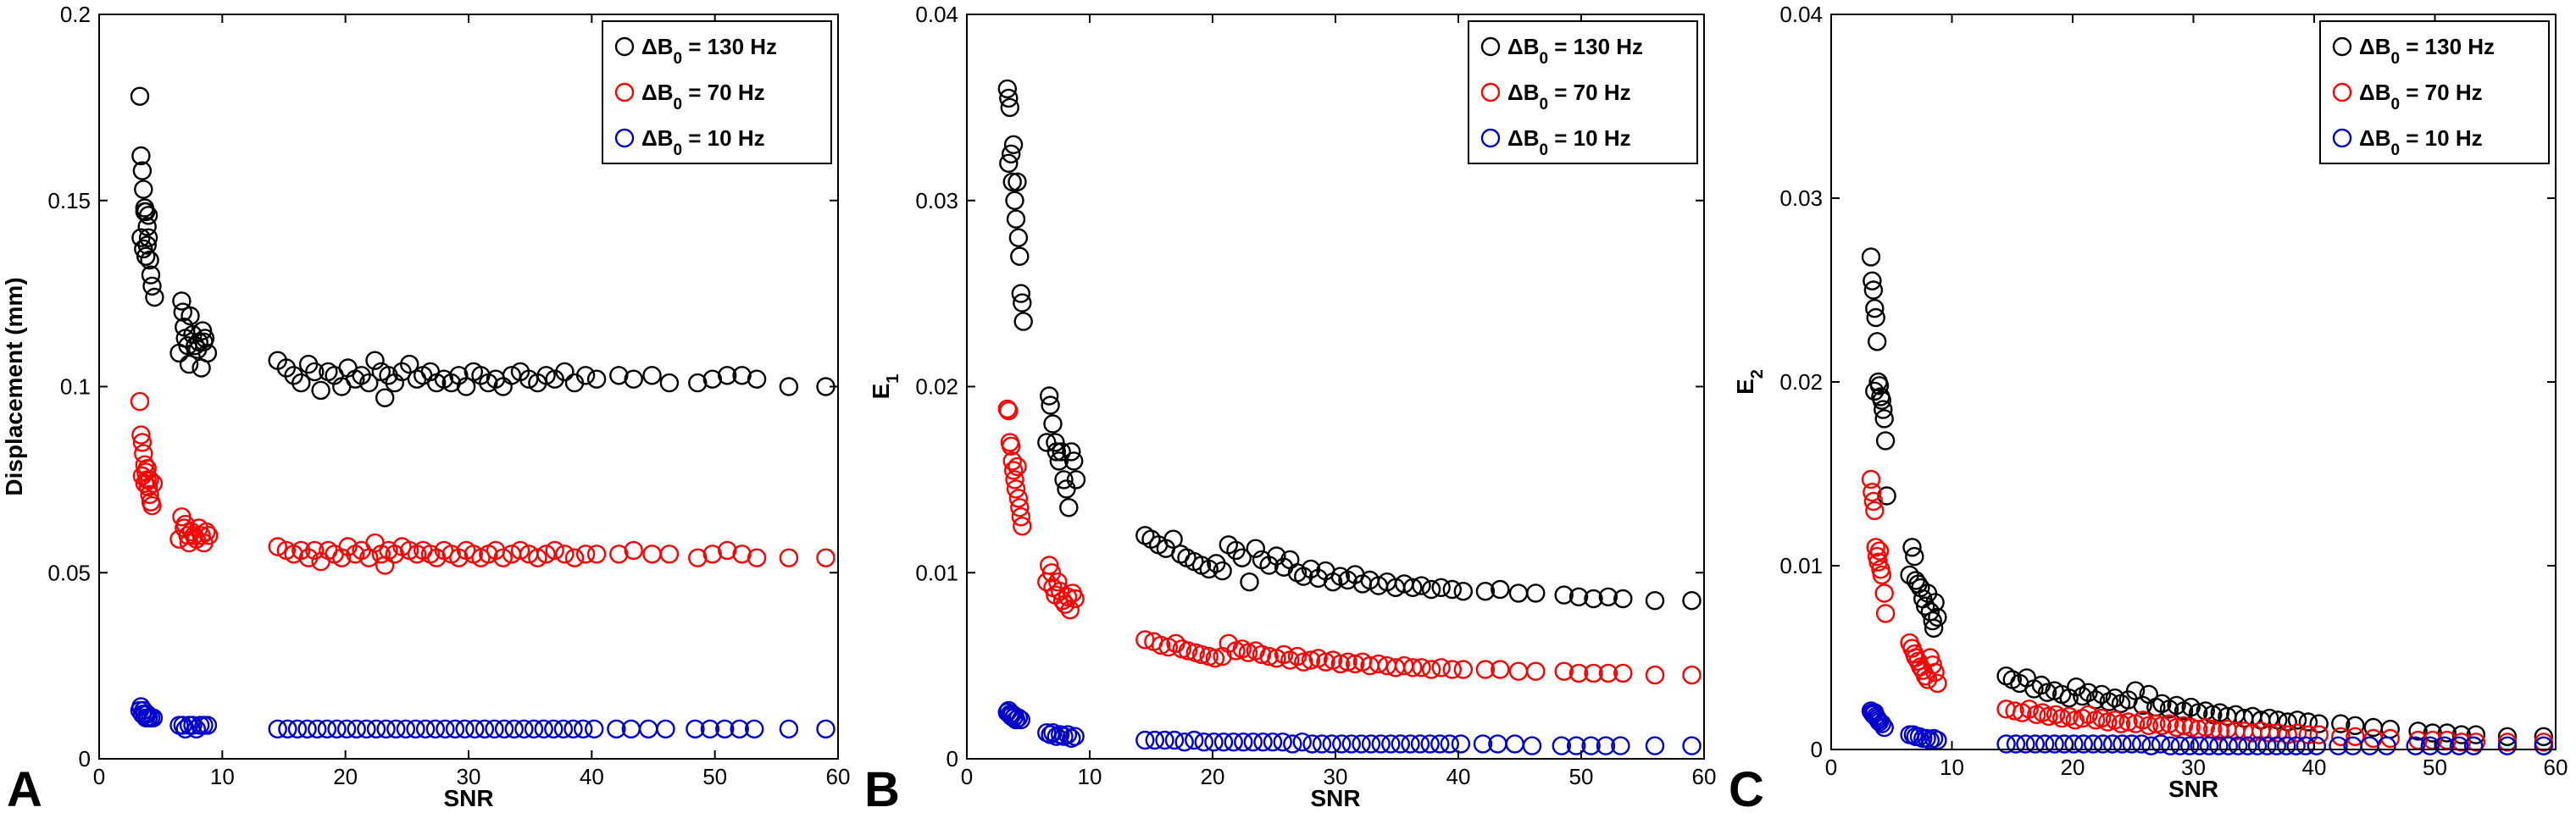 This screenshot has width=2576, height=813. Describe the element at coordinates (1801, 14) in the screenshot. I see `y-tick-label: 0.04` at that location.